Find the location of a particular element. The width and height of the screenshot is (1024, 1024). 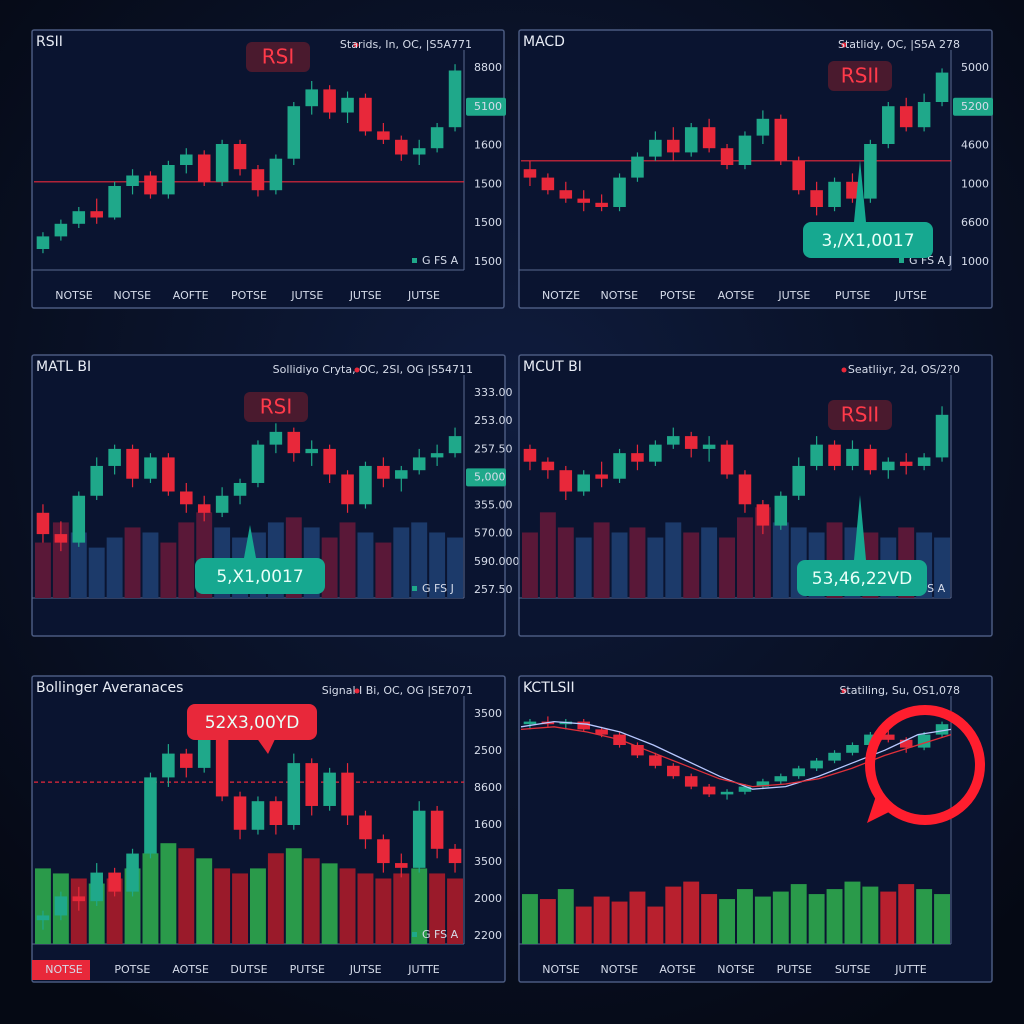

panel-legend: Starids, In, OC, |S5A771 is located at coordinates (406, 44).